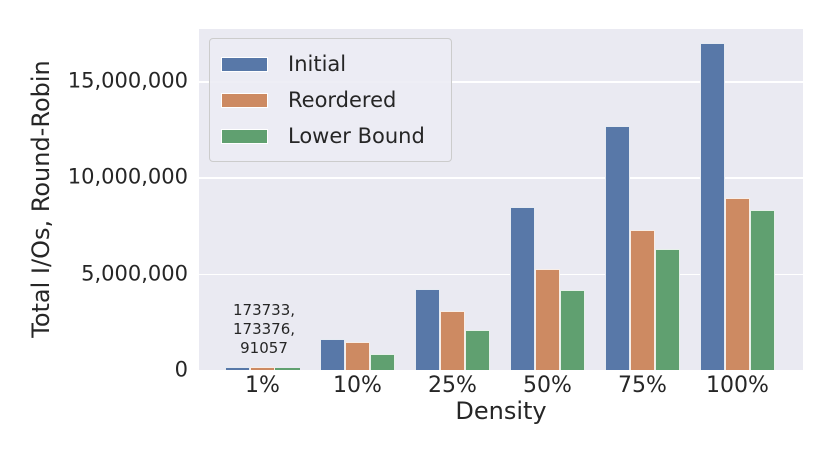 This screenshot has width=830, height=467. I want to click on annotation-line: 91057, so click(264, 348).